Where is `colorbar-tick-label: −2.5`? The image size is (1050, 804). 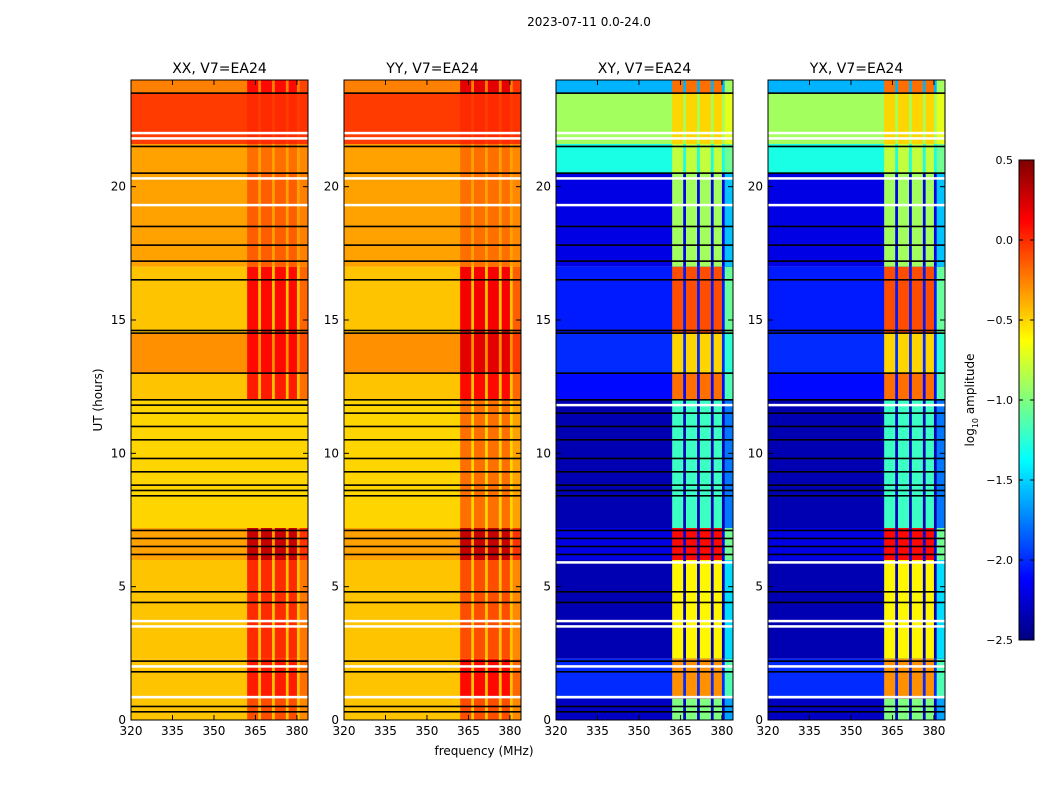
colorbar-tick-label: −2.5 is located at coordinates (999, 640).